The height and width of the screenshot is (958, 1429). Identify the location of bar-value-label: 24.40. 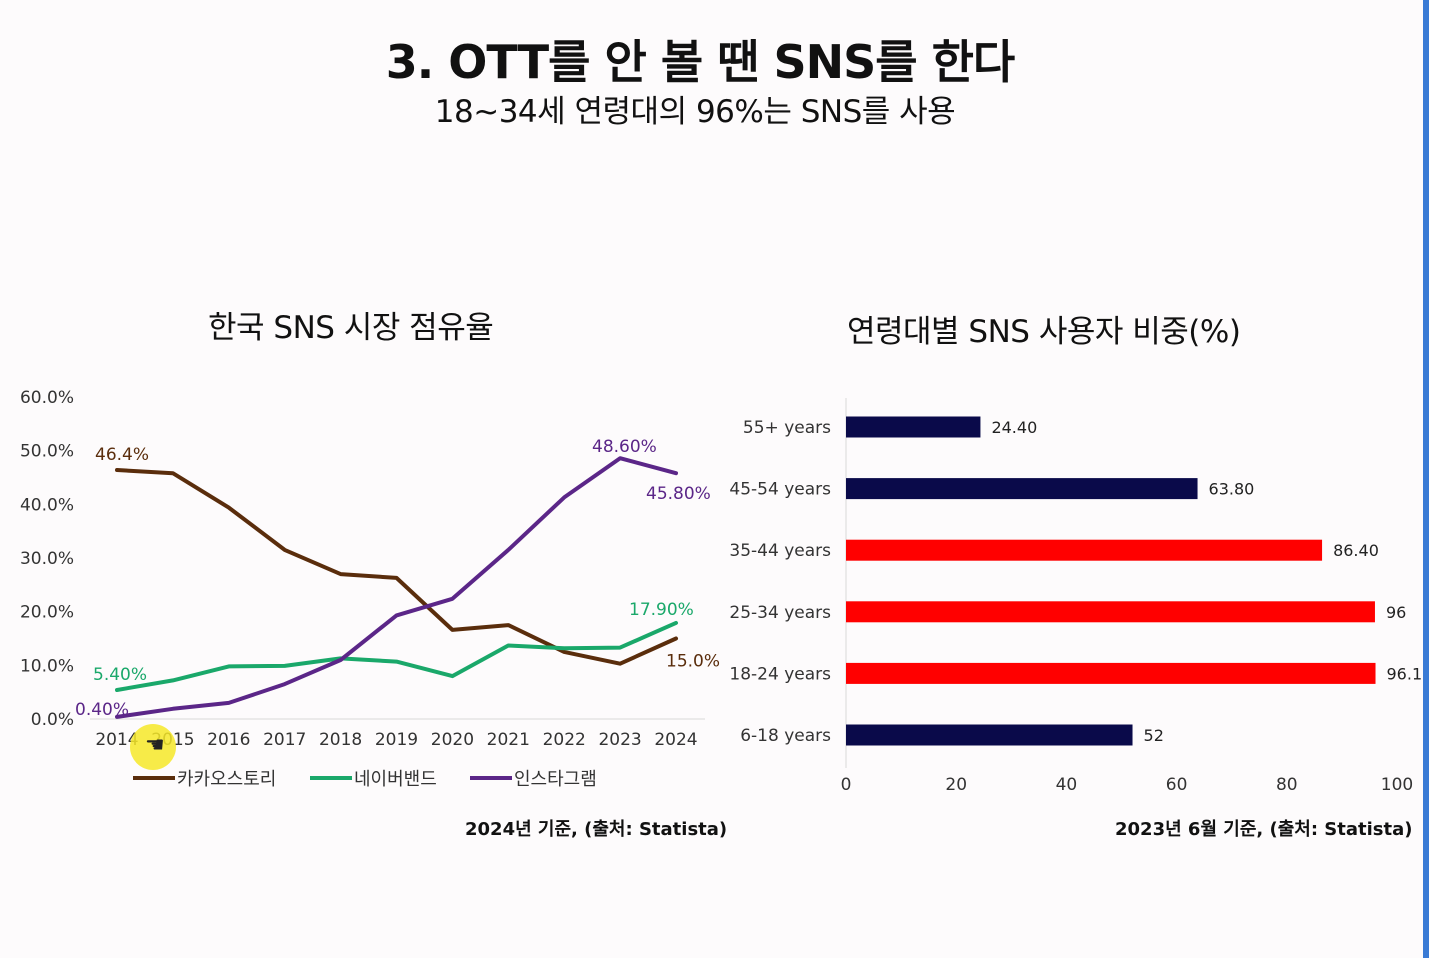
(1014, 427).